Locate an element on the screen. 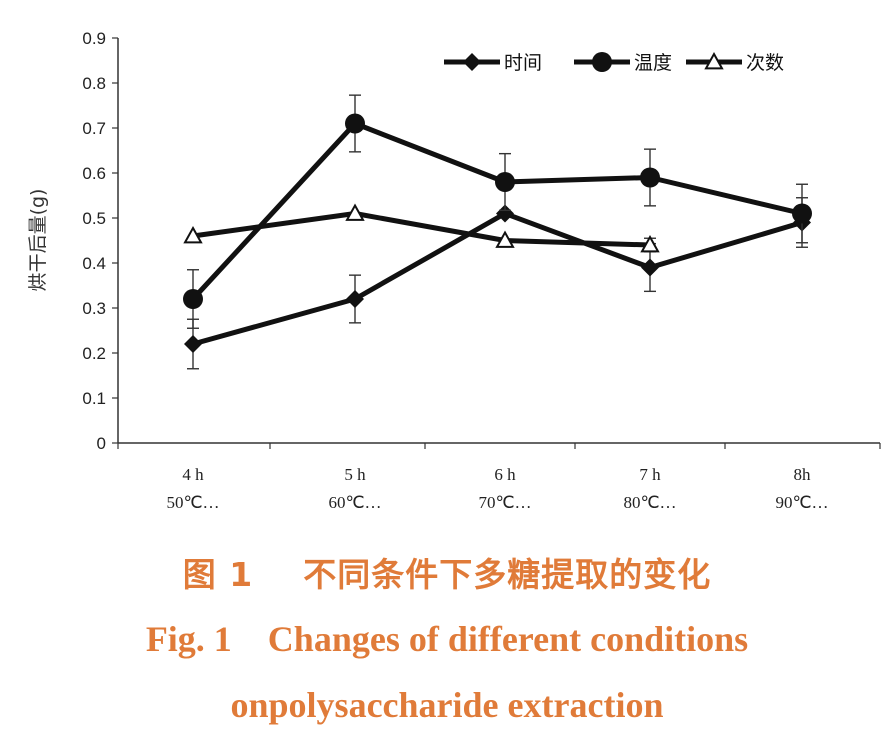  y-tick-label: 0.9 is located at coordinates (94, 38).